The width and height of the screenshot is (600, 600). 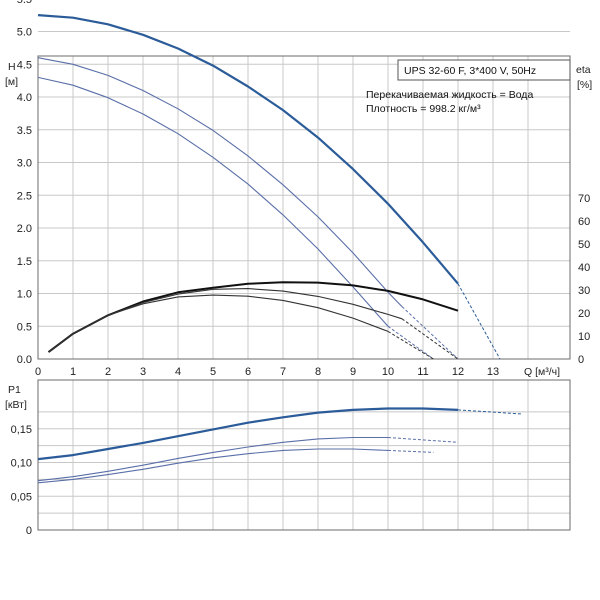 What do you see at coordinates (73, 372) in the screenshot?
I see `flow-tick-label: 1` at bounding box center [73, 372].